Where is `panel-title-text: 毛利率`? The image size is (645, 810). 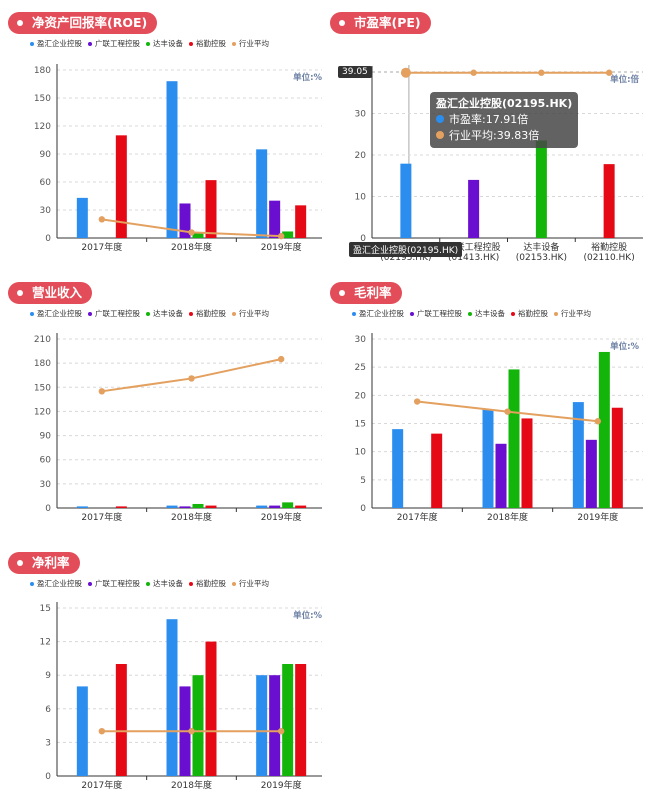 panel-title-text: 毛利率 is located at coordinates (373, 292).